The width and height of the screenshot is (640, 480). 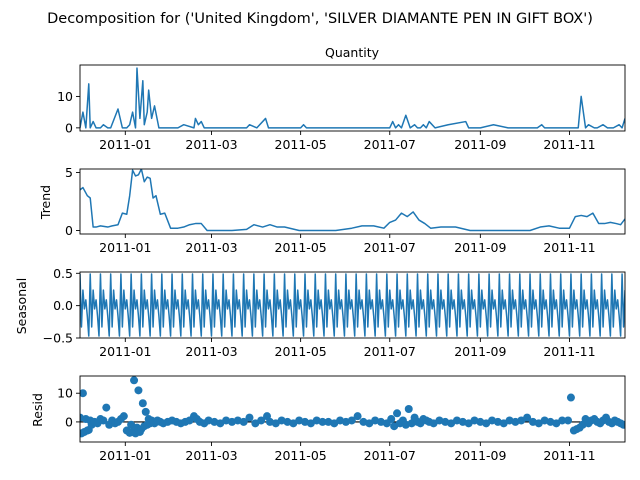 What do you see at coordinates (65, 96) in the screenshot?
I see `quantity-y-tick-label: 10` at bounding box center [65, 96].